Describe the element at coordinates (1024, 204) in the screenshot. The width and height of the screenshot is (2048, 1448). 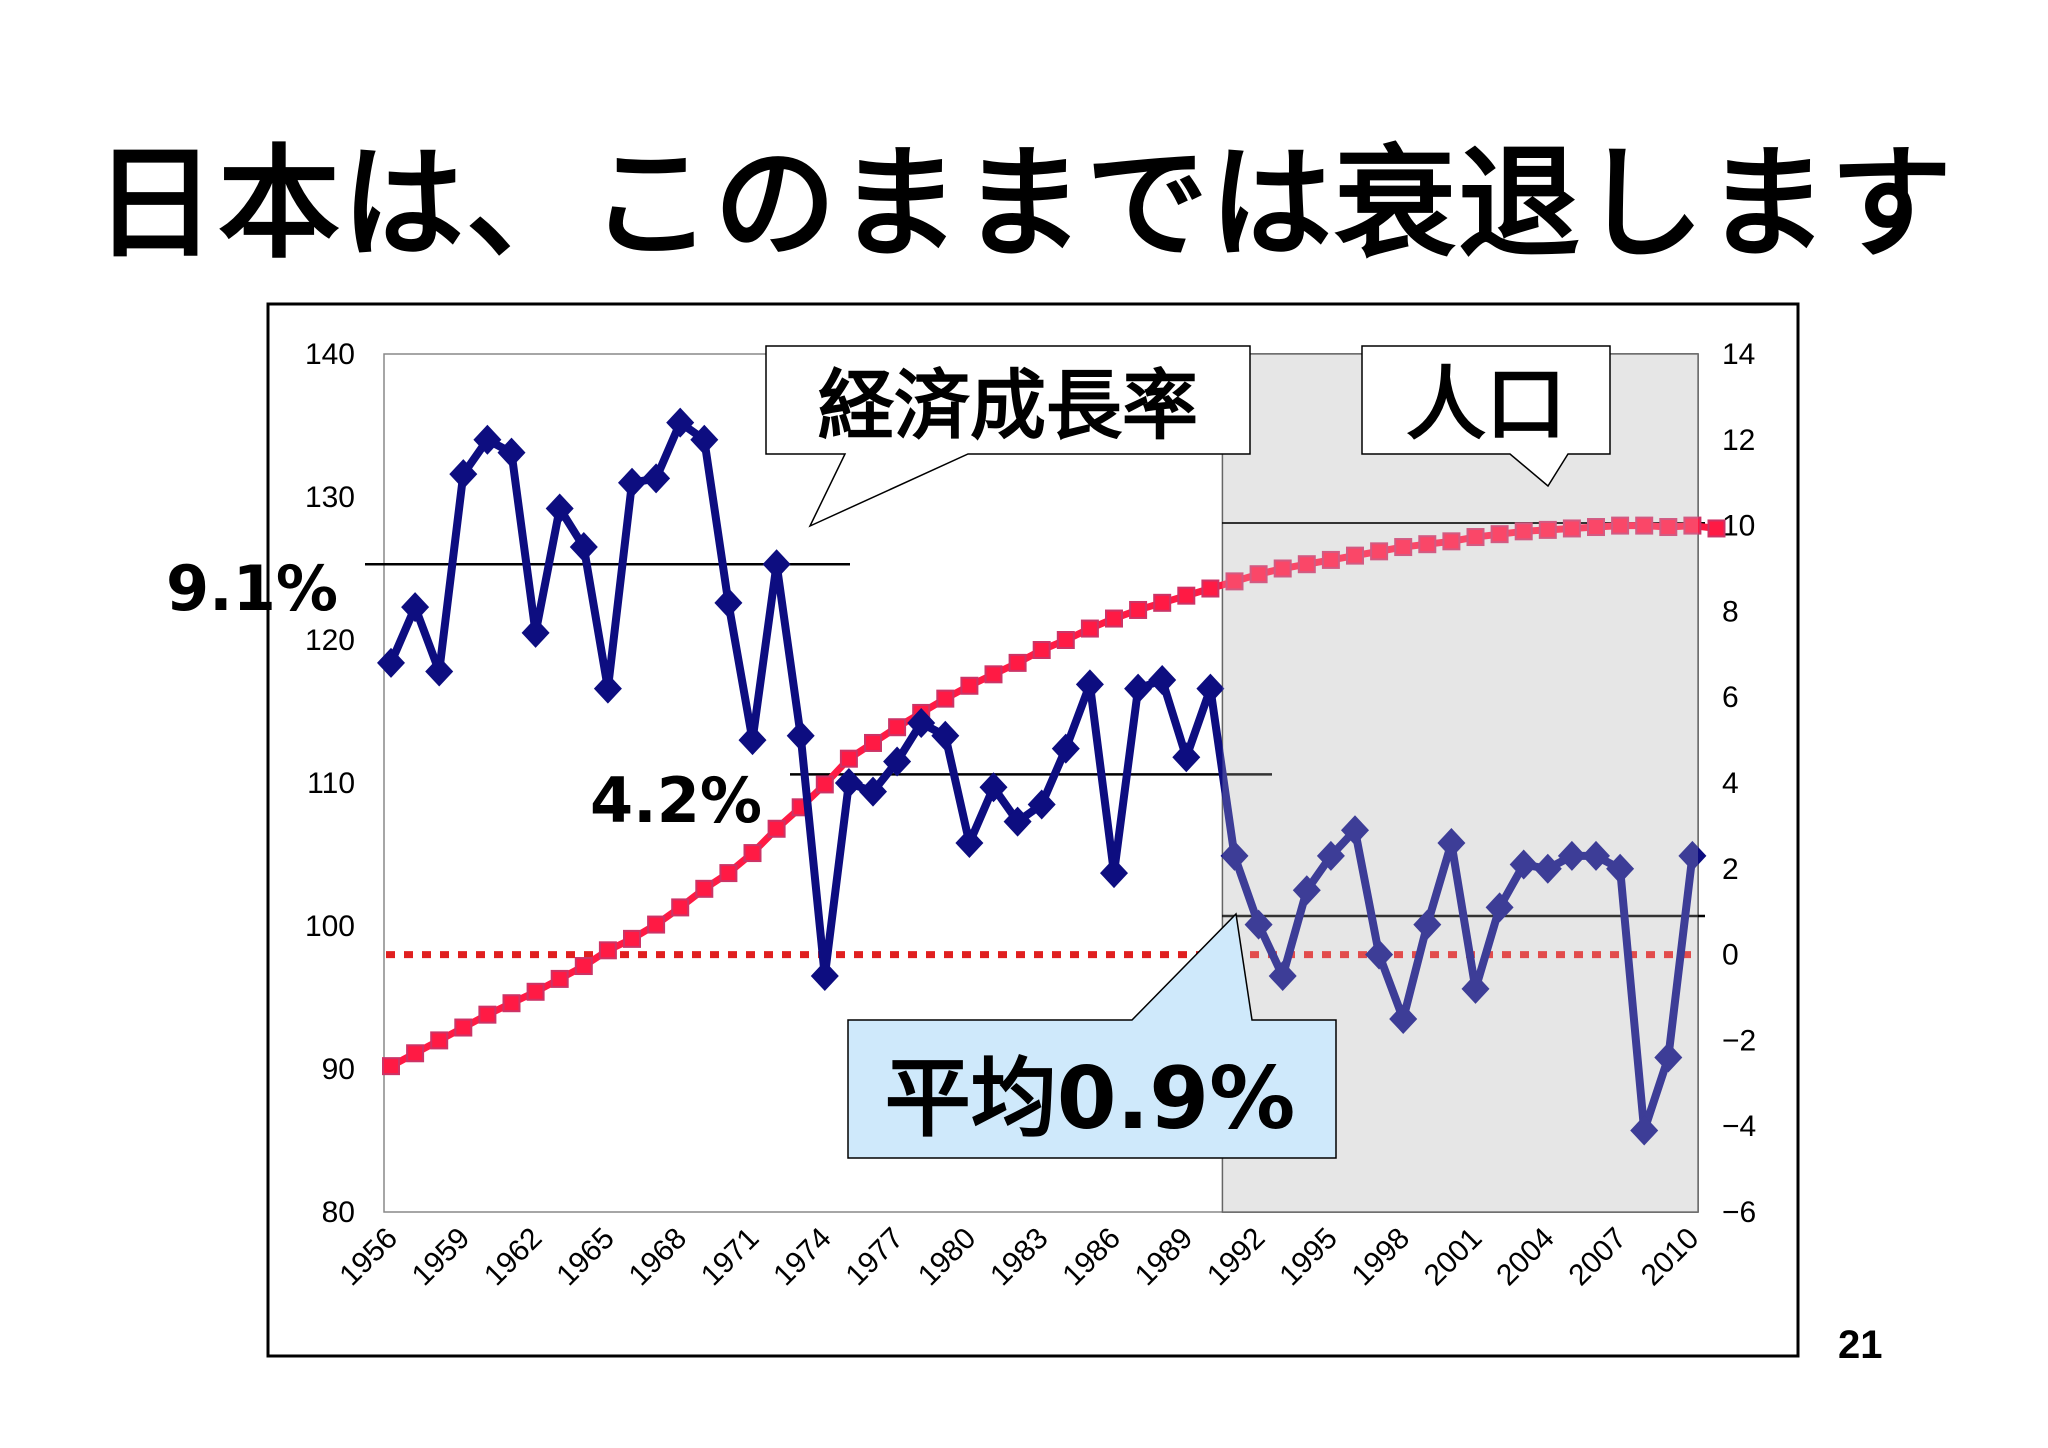
I see `slide-title: 日本は、このままでは衰退します` at that location.